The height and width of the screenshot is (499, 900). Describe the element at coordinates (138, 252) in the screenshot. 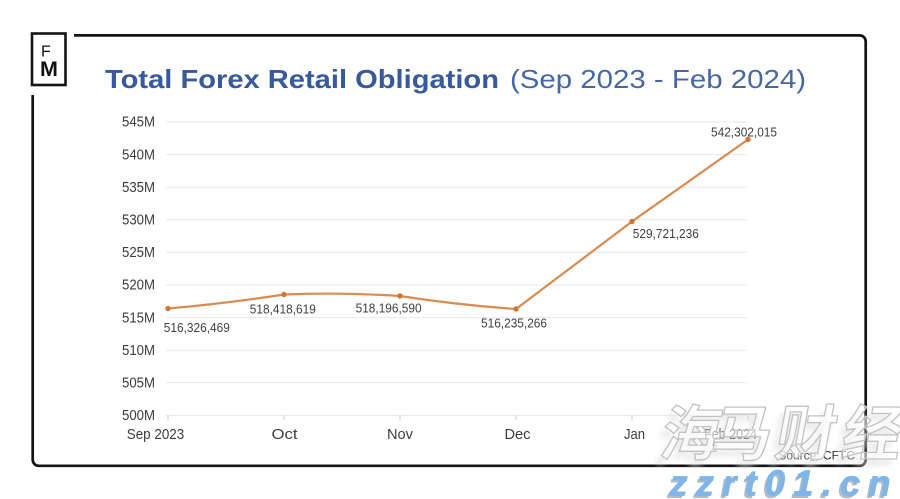

I see `svg-text: 525M` at that location.